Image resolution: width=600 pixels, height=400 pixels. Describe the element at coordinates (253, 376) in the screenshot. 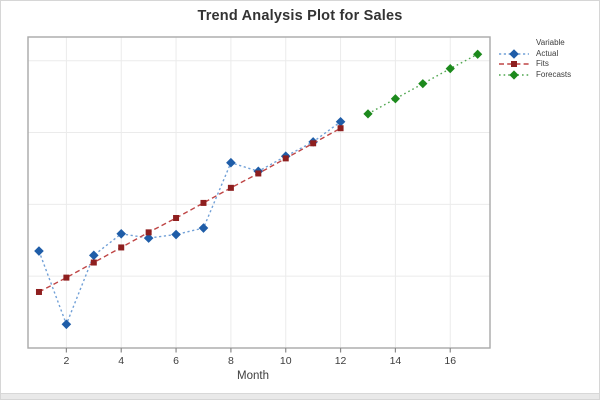

I see `x-axis-label: Month` at that location.